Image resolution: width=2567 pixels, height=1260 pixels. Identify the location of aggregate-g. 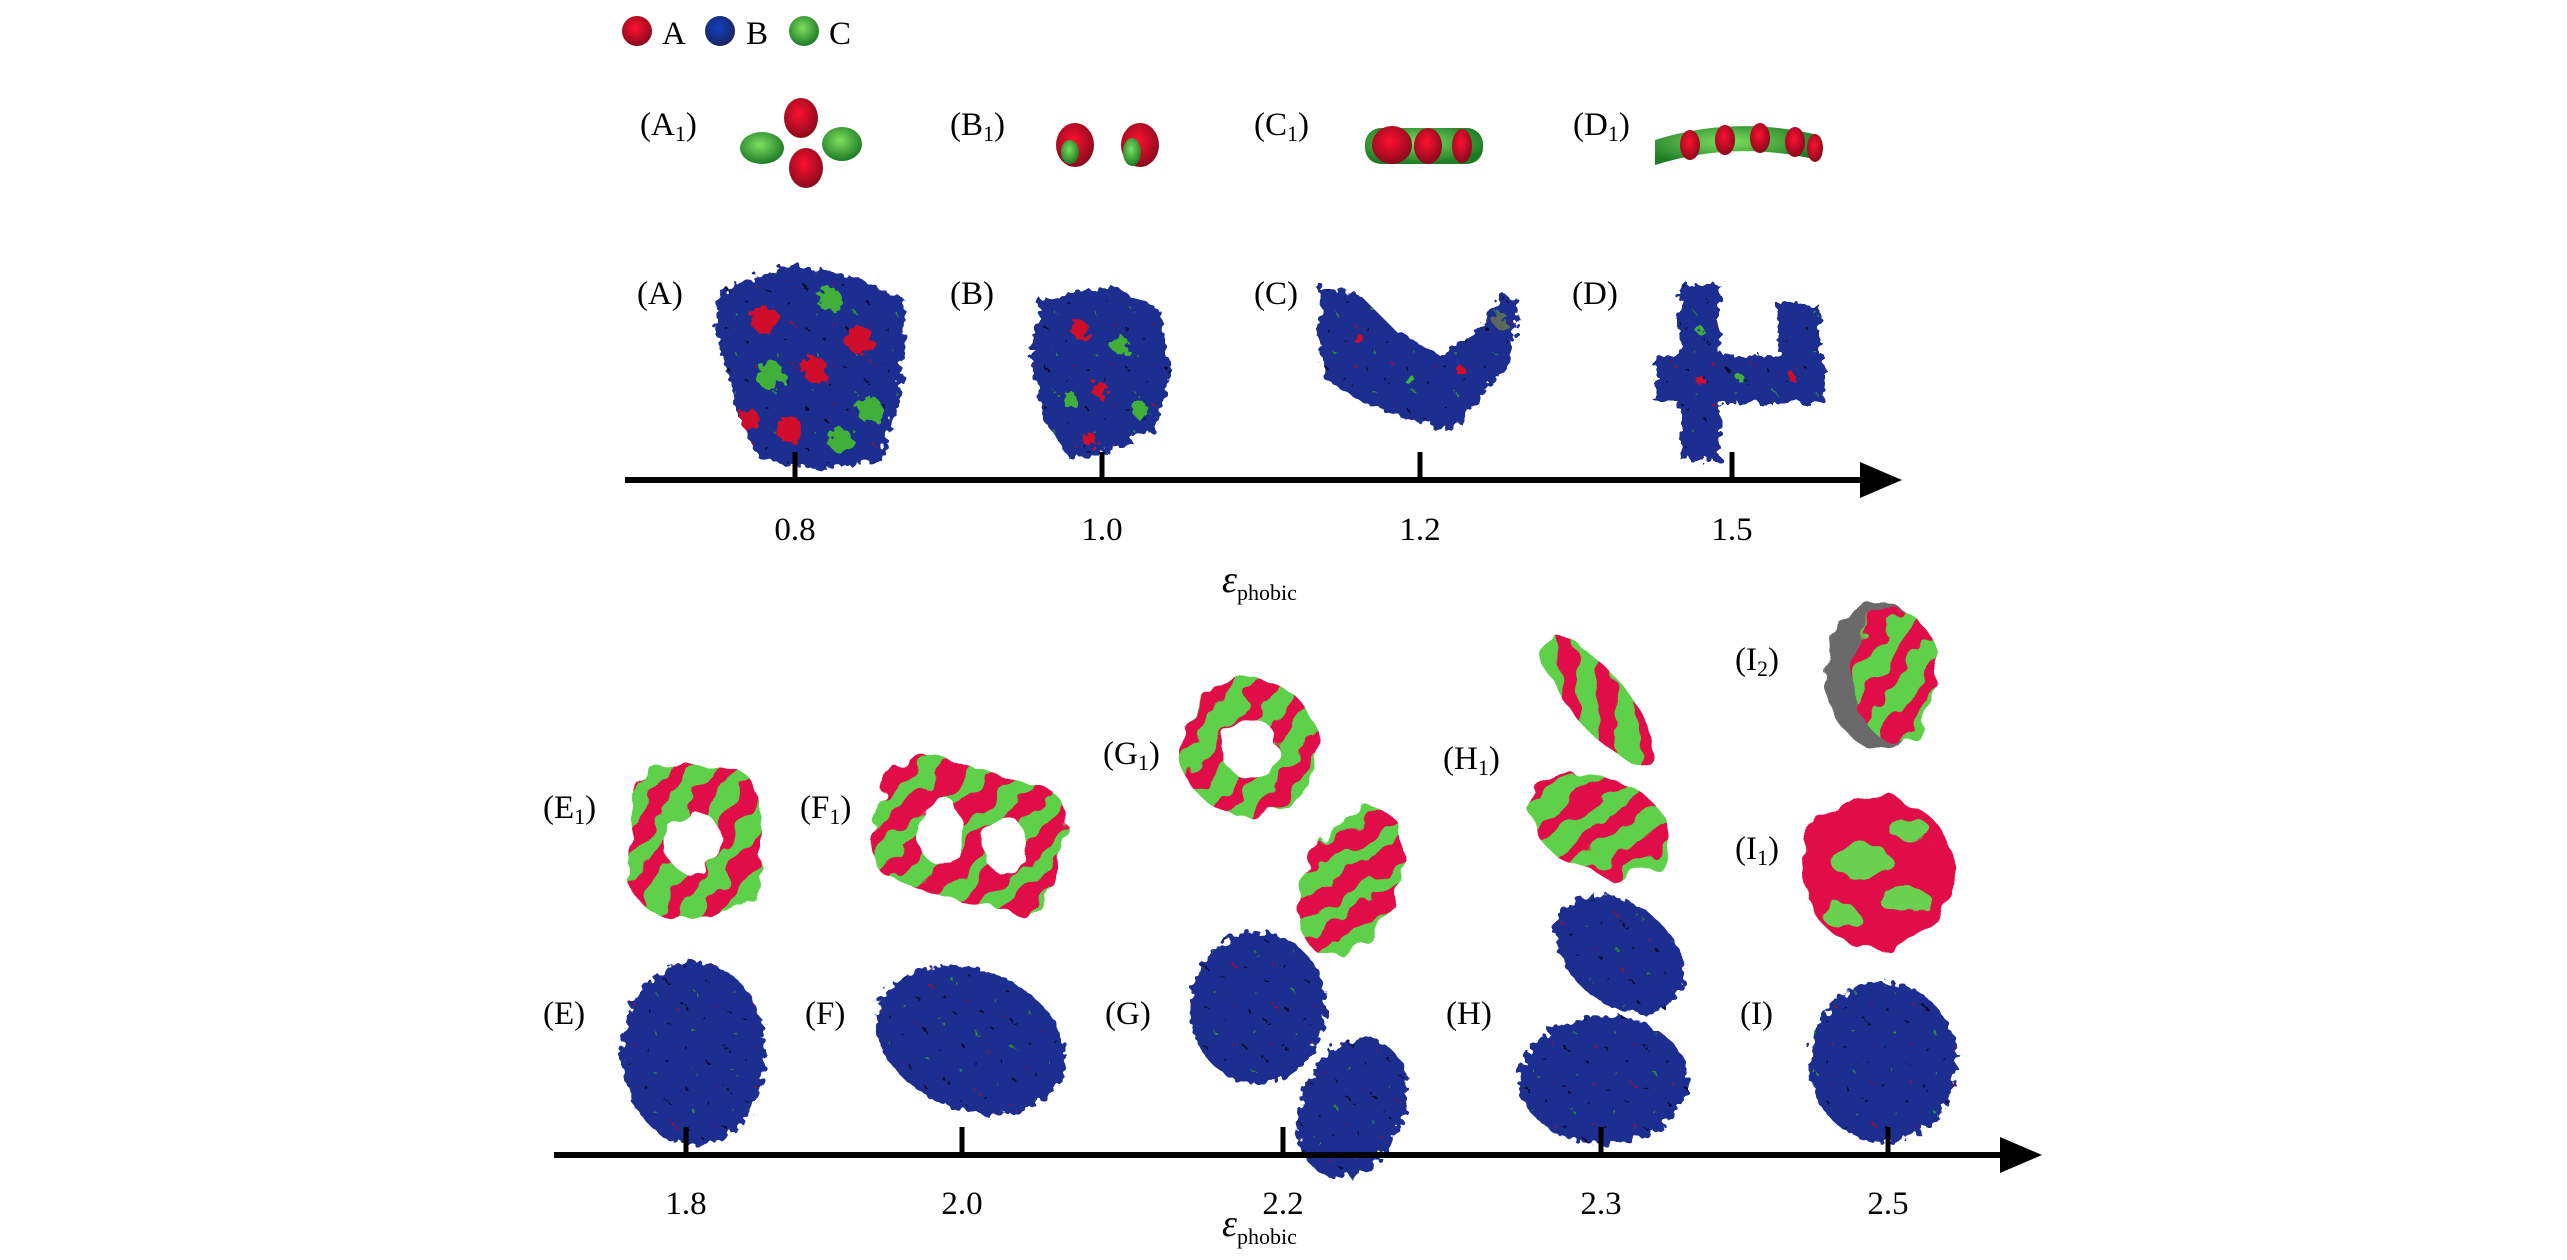
(1299, 1055).